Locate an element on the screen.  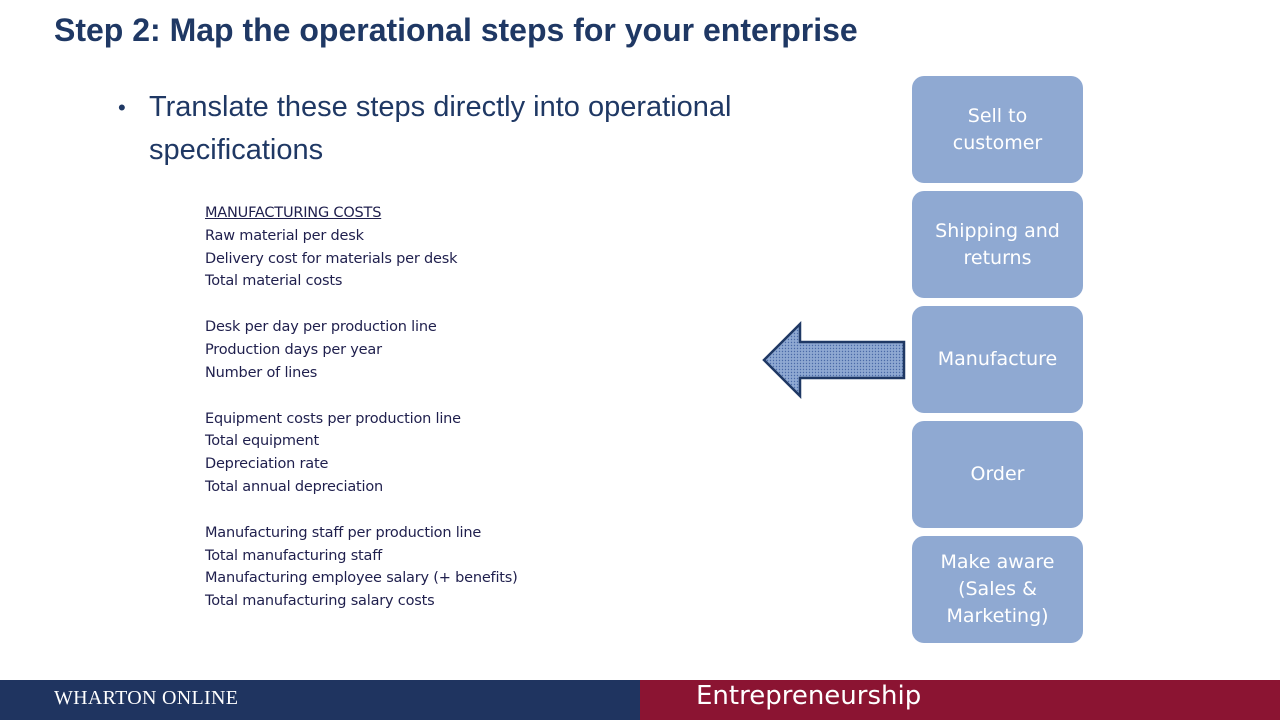
spec-item: Desk per day per production line is located at coordinates (321, 327).